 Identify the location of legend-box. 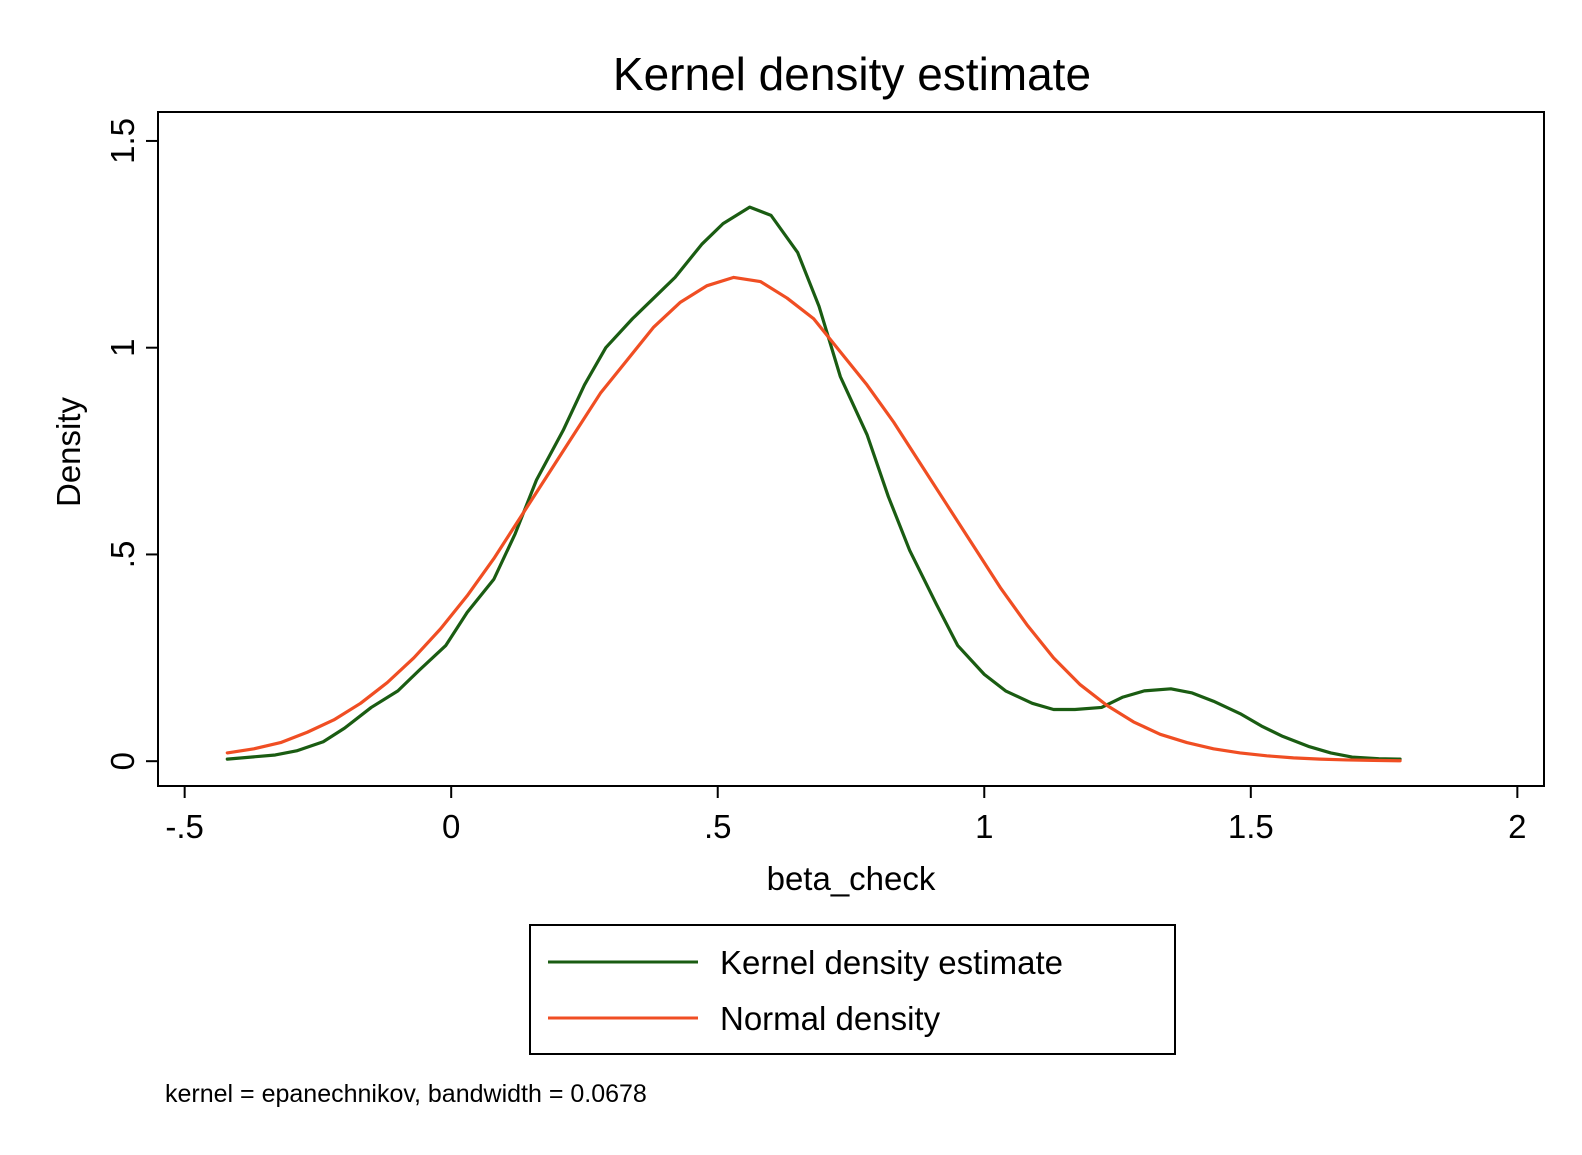
(852, 989).